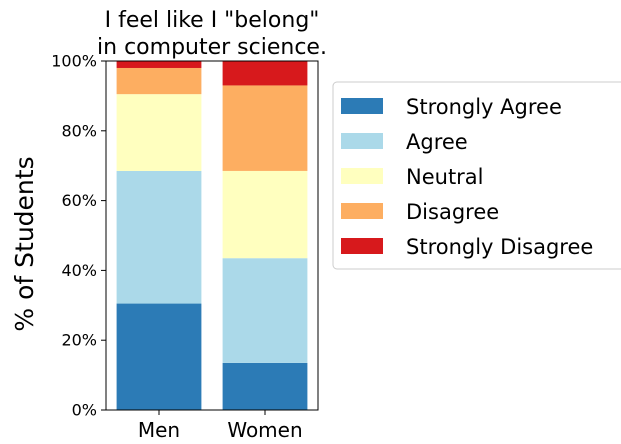 The height and width of the screenshot is (444, 621). What do you see at coordinates (484, 107) in the screenshot?
I see `legend-entry: Strongly Agree` at bounding box center [484, 107].